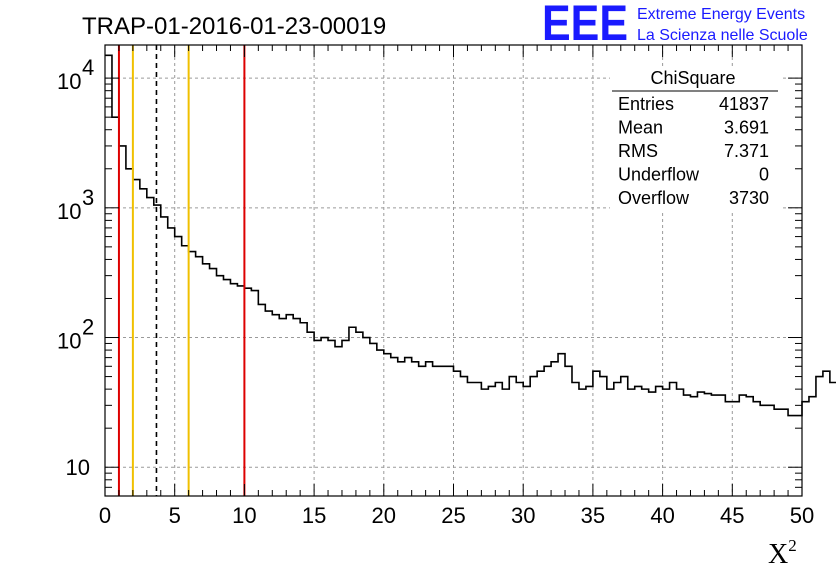  What do you see at coordinates (722, 35) in the screenshot?
I see `logo-line-2: La Scienza nelle Scuole` at bounding box center [722, 35].